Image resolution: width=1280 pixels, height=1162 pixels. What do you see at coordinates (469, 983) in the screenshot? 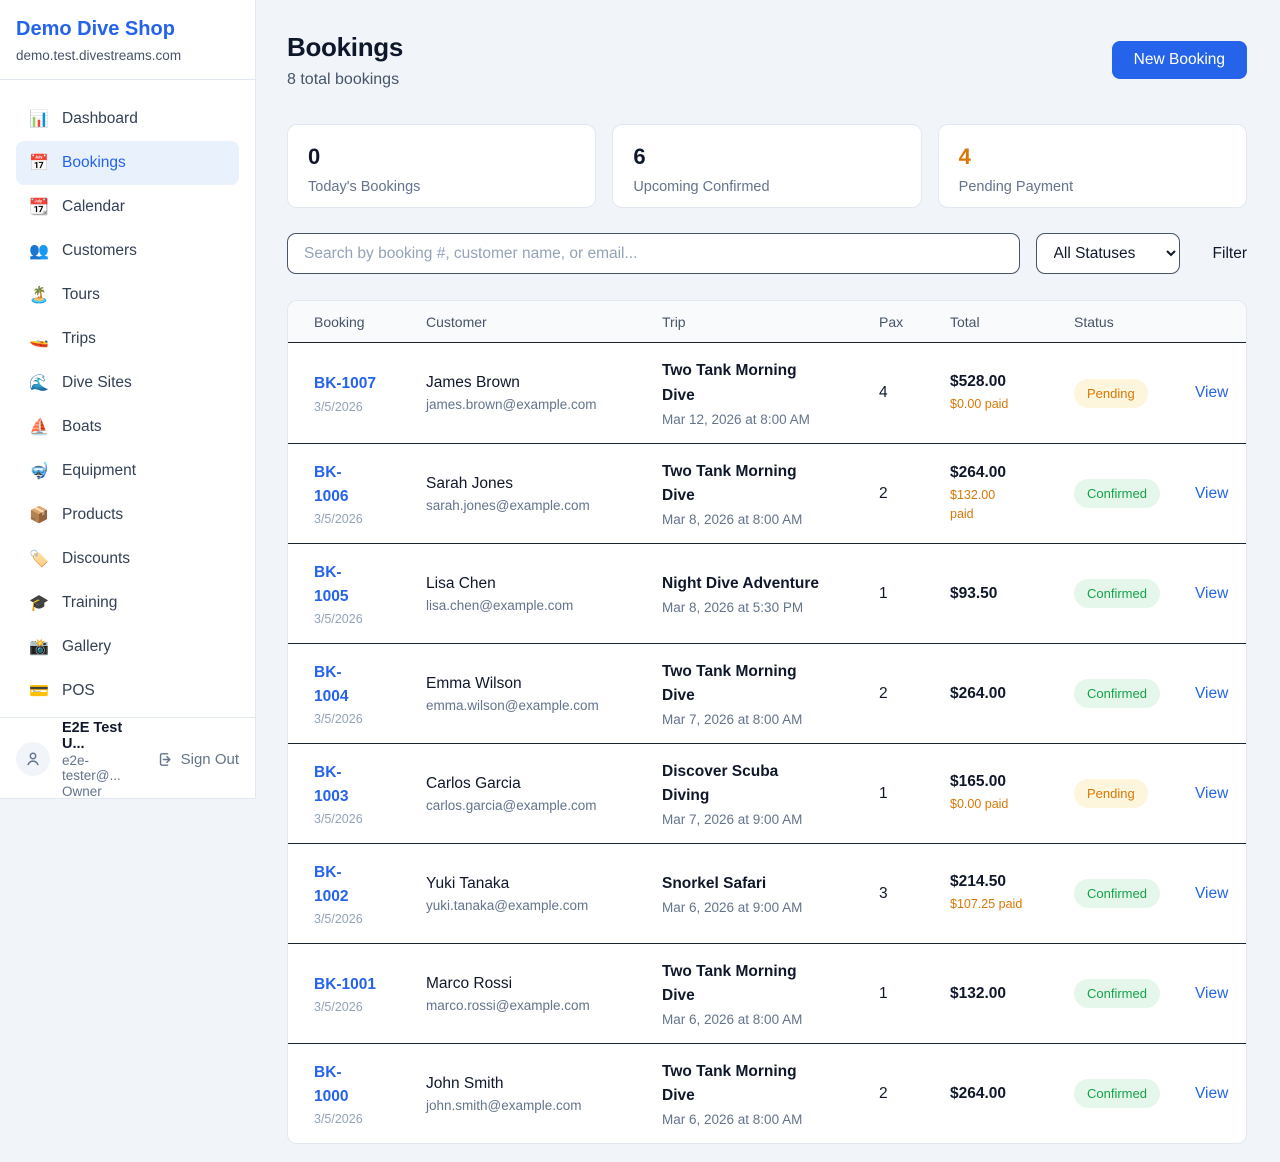
I see `customer-name: Marco Rossi` at bounding box center [469, 983].